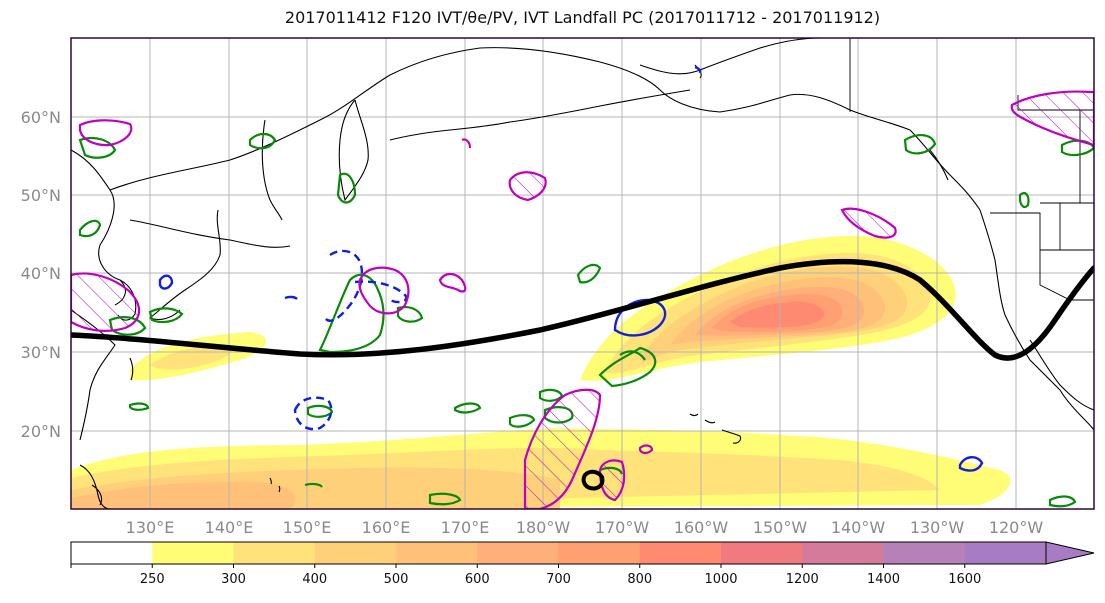 This screenshot has width=1105, height=603. I want to click on colorbar-level-label: 1000, so click(720, 579).